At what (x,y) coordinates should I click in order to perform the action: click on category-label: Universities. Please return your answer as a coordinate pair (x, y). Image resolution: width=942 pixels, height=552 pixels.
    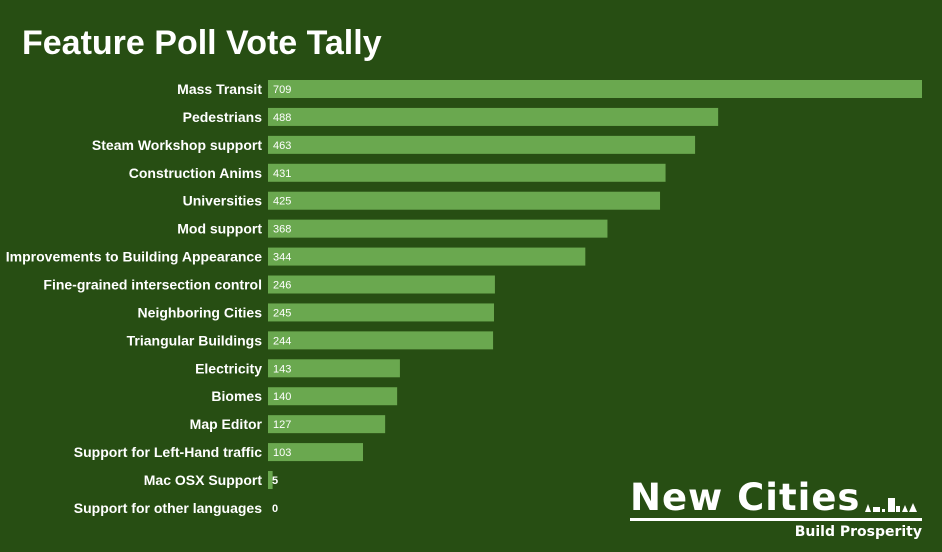
    Looking at the image, I should click on (223, 201).